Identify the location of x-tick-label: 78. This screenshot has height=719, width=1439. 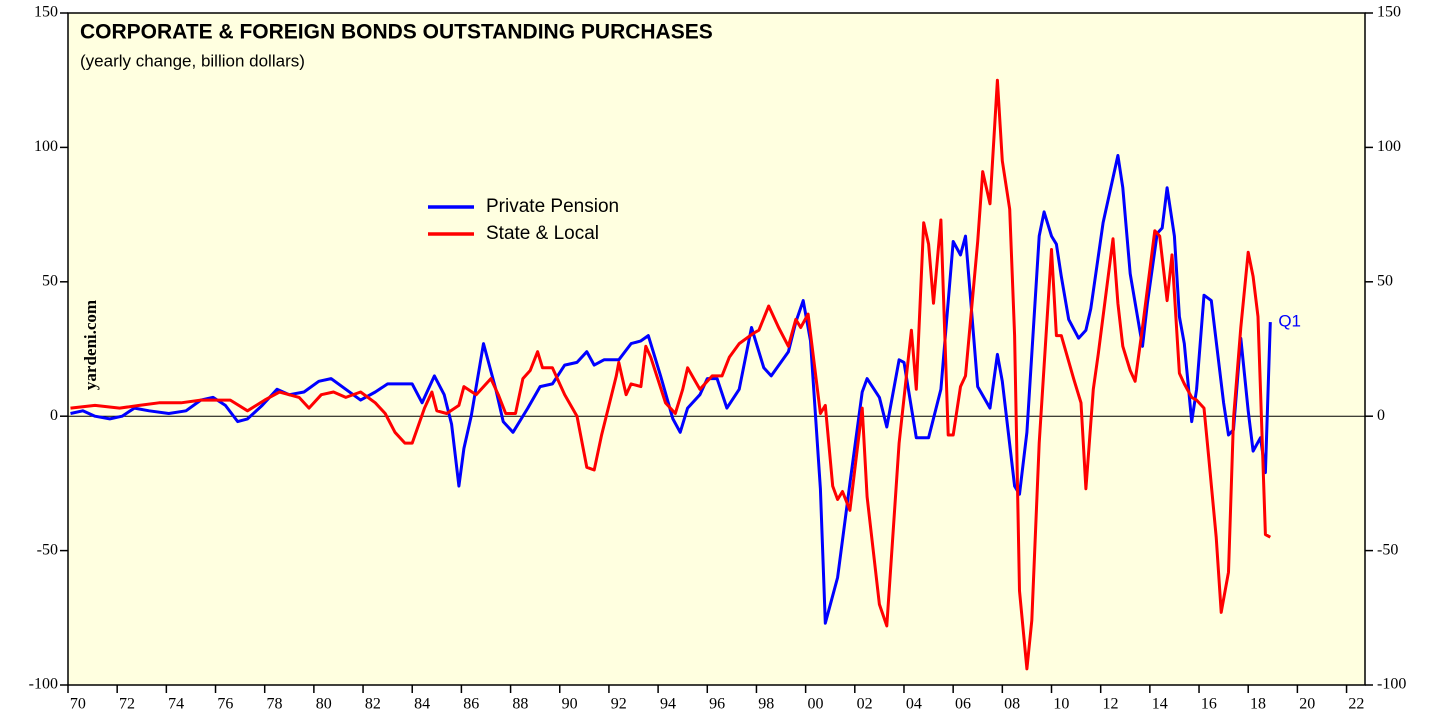
(275, 704).